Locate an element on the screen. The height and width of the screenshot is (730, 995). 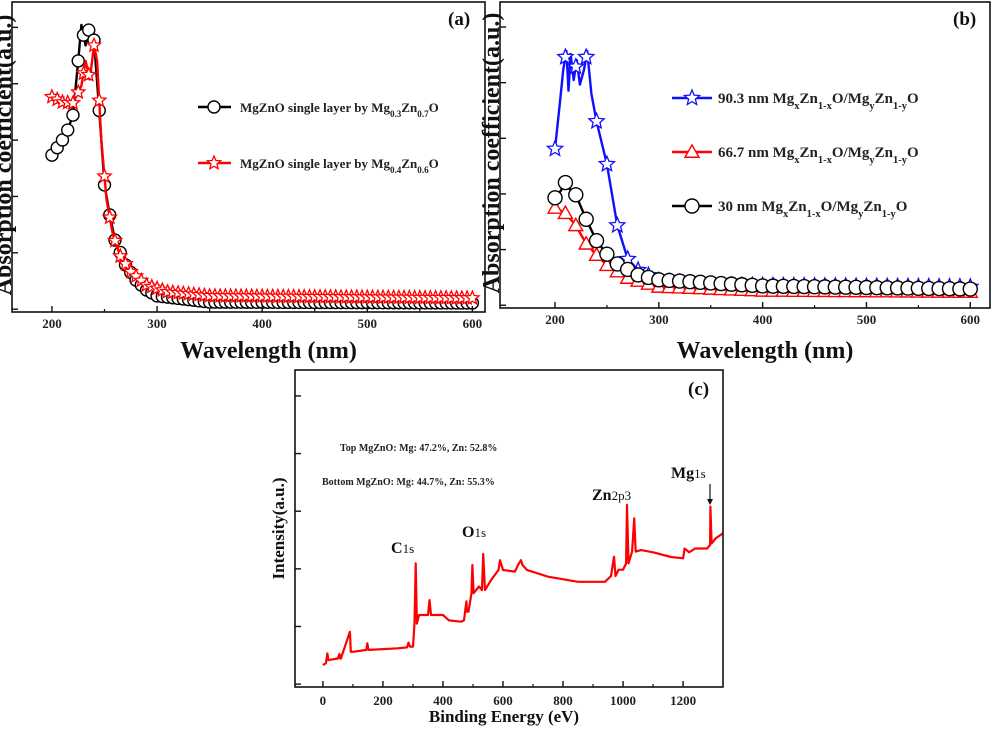
legend-label: MgZnO single layer by Mg0.3Zn0.7O is located at coordinates (339, 109).